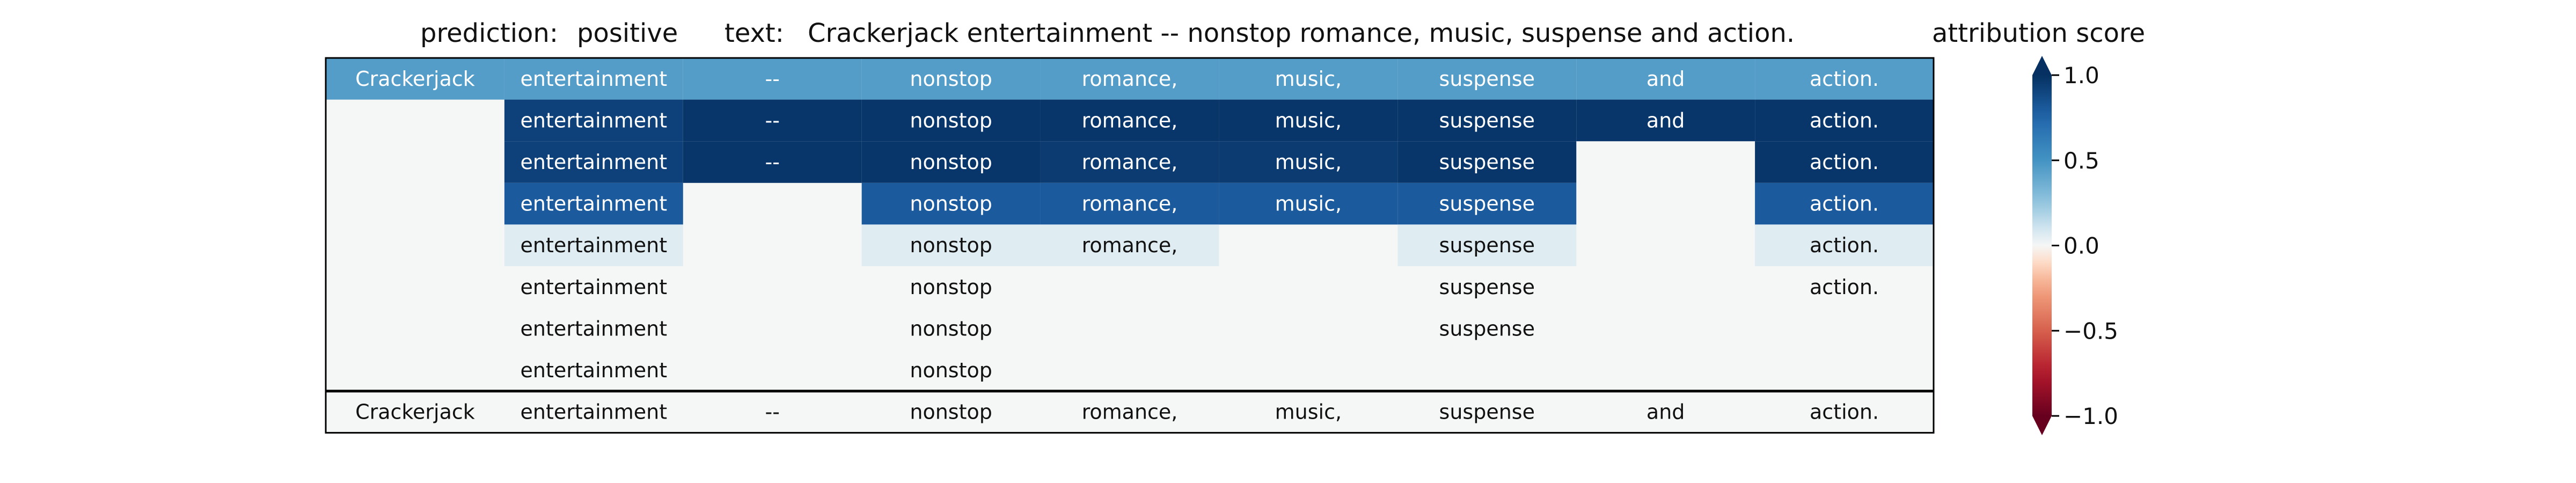 Image resolution: width=2576 pixels, height=483 pixels. Describe the element at coordinates (772, 412) in the screenshot. I see `reference-token: --` at that location.